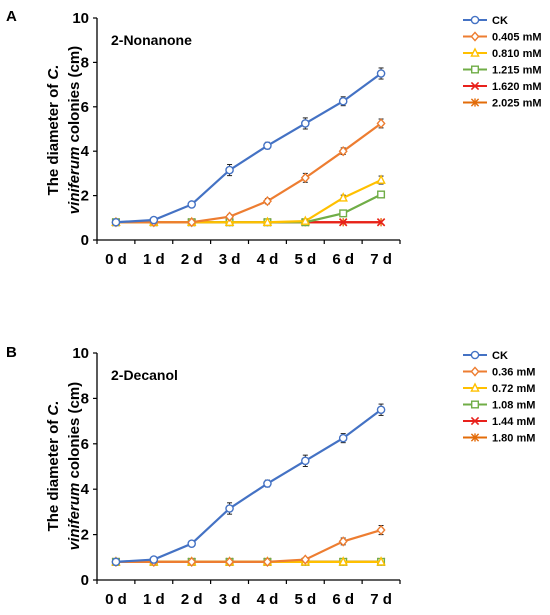 Image resolution: width=550 pixels, height=615 pixels. I want to click on panel-b-legend-label: CK, so click(500, 356).